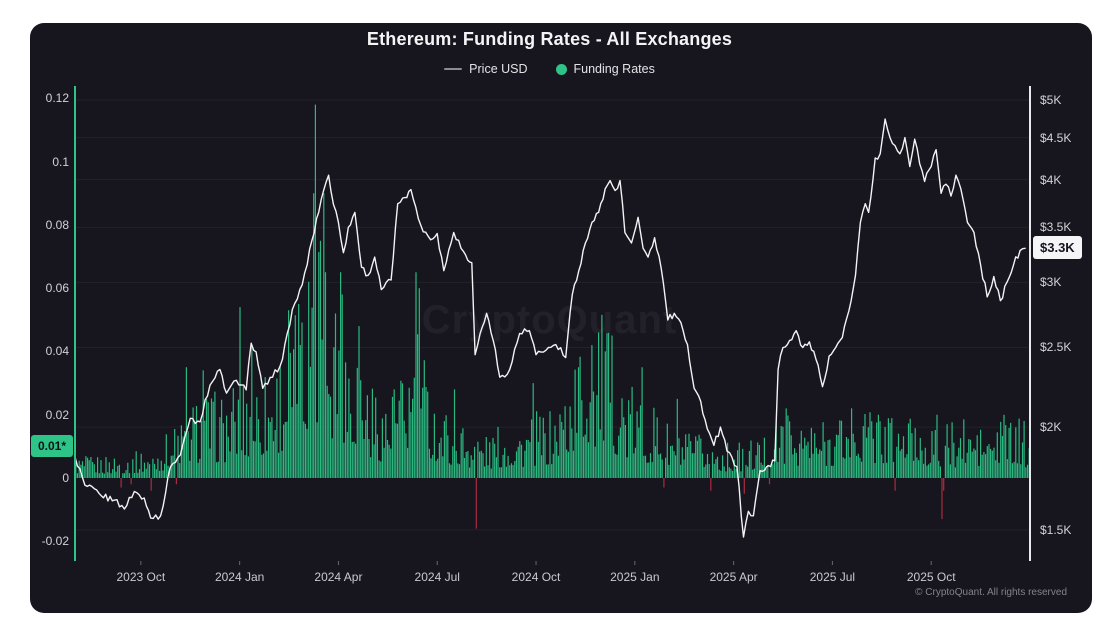 This screenshot has width=1099, height=618. I want to click on right-axis-tick: $3K, so click(1051, 282).